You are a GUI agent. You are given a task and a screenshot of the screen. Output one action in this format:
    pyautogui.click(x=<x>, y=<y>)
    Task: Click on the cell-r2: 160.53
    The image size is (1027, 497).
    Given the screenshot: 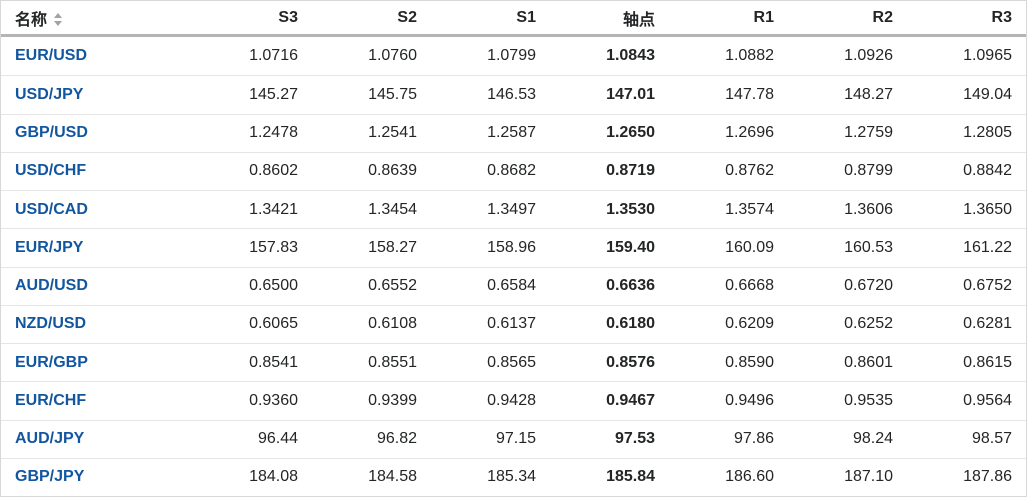 What is the action you would take?
    pyautogui.click(x=847, y=247)
    